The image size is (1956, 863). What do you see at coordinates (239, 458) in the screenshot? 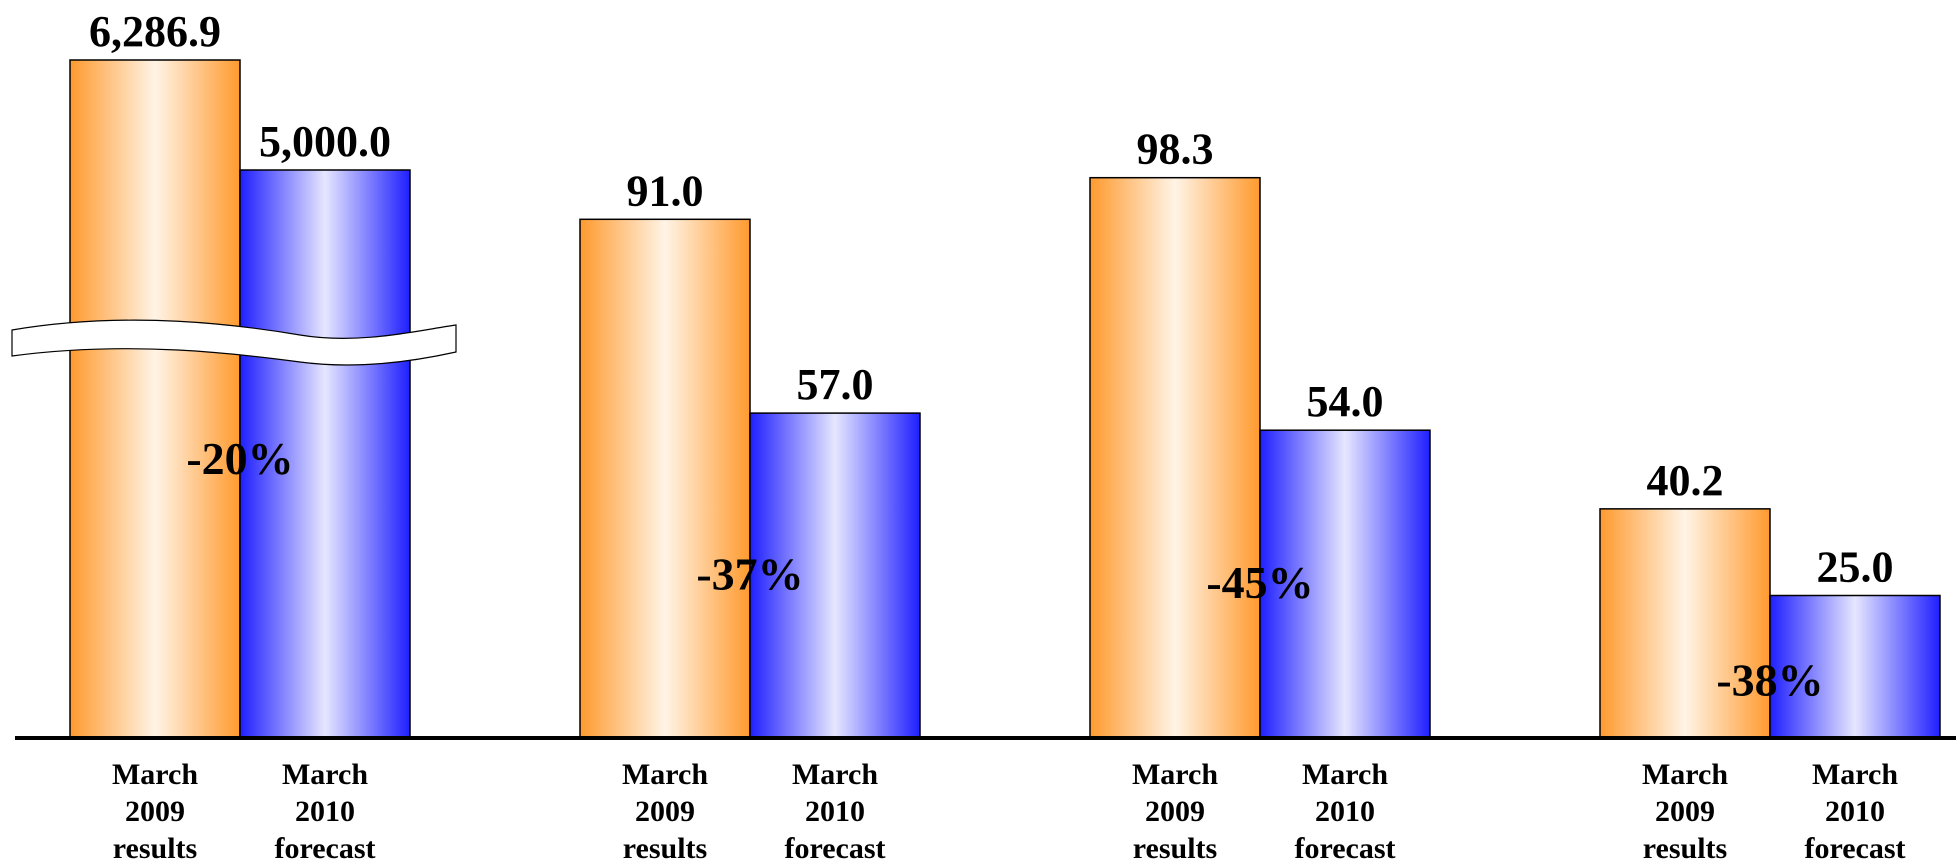
I see `change-label: -20%` at bounding box center [239, 458].